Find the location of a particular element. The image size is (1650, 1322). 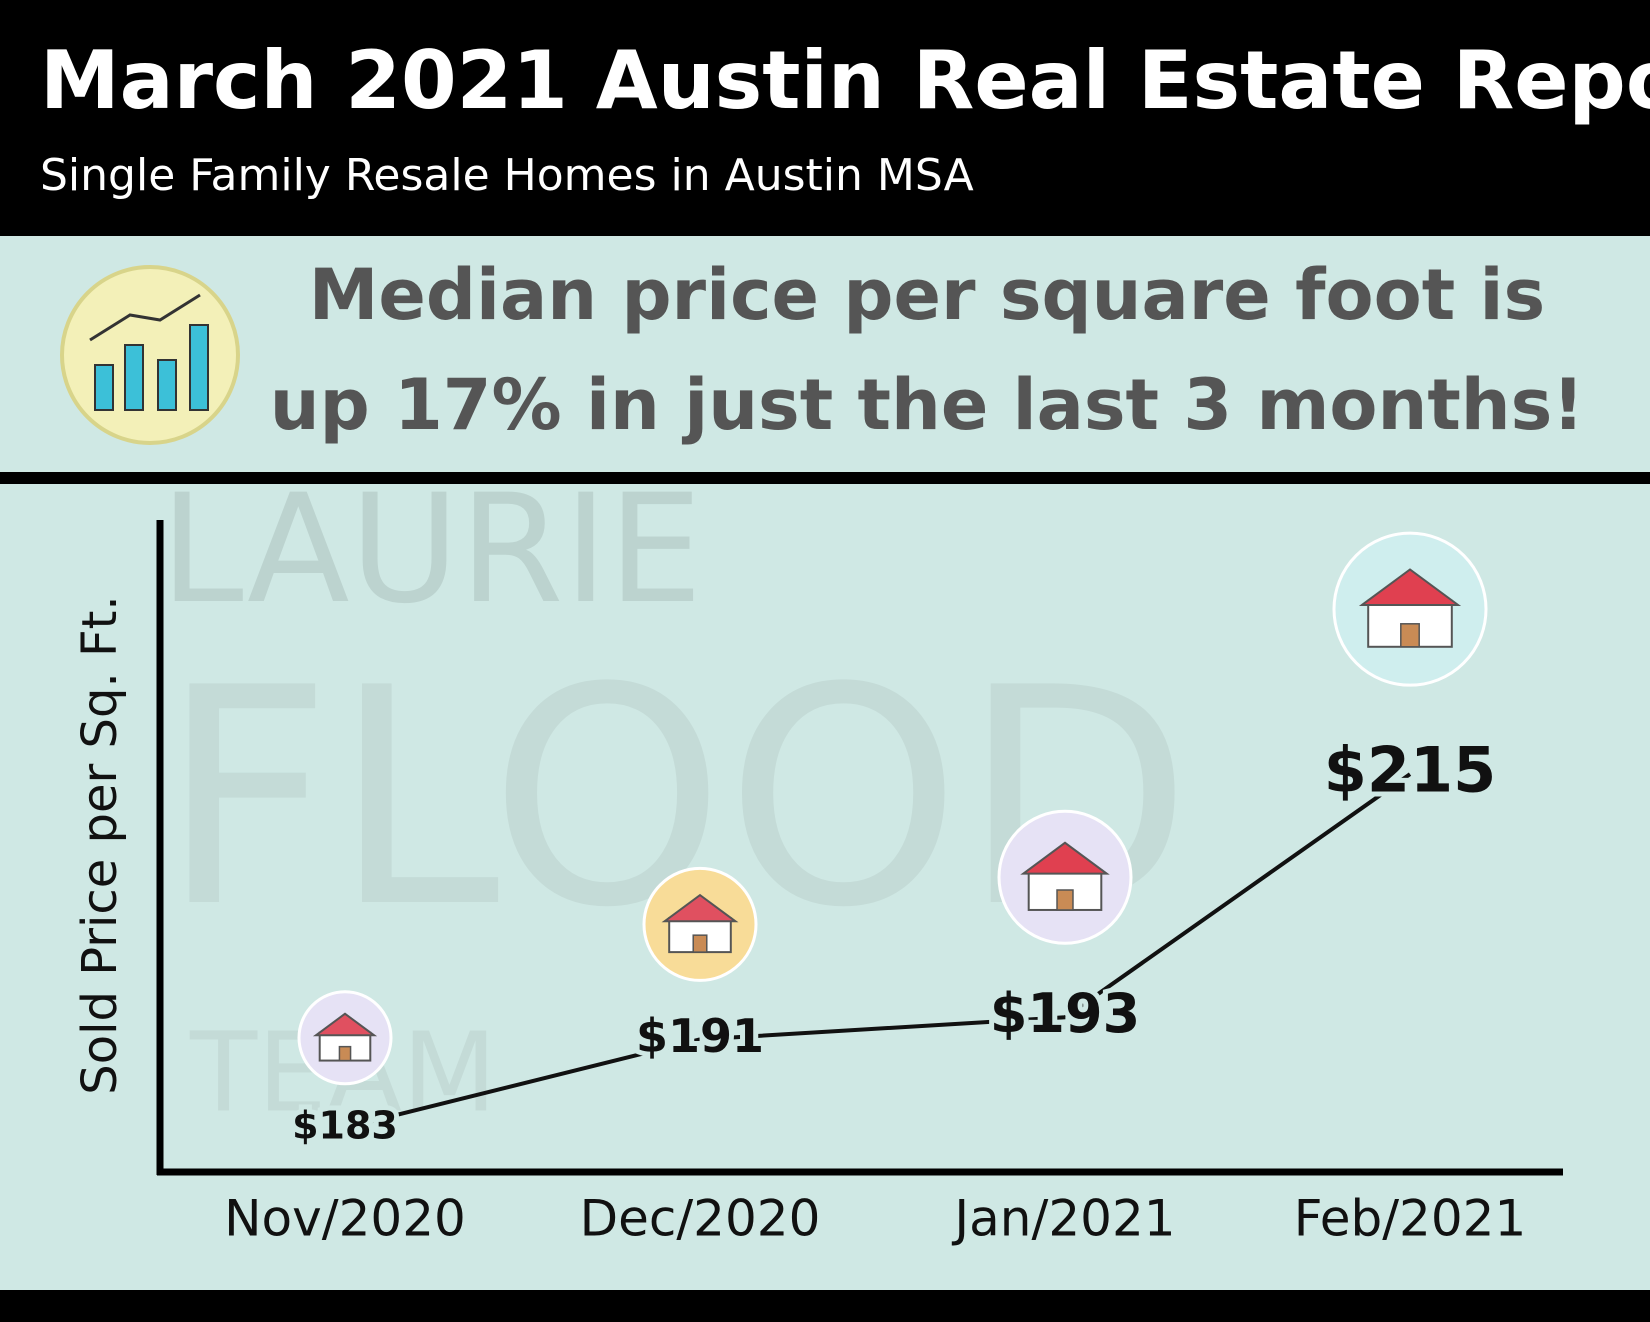

data-label: $215 is located at coordinates (1410, 769).